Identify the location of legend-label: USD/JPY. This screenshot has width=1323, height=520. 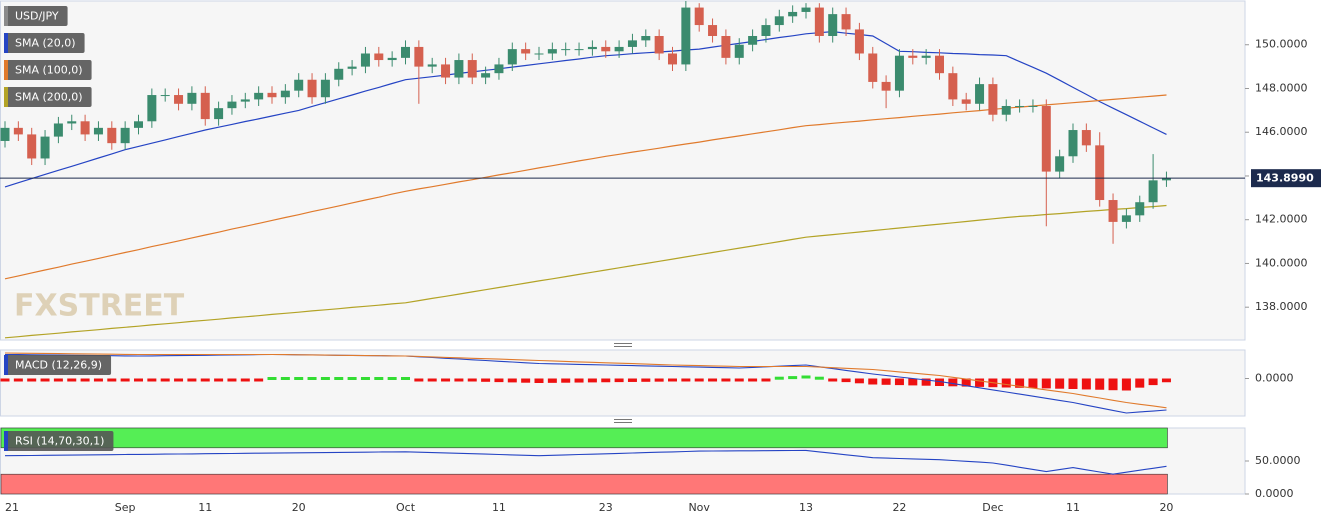
(37, 16).